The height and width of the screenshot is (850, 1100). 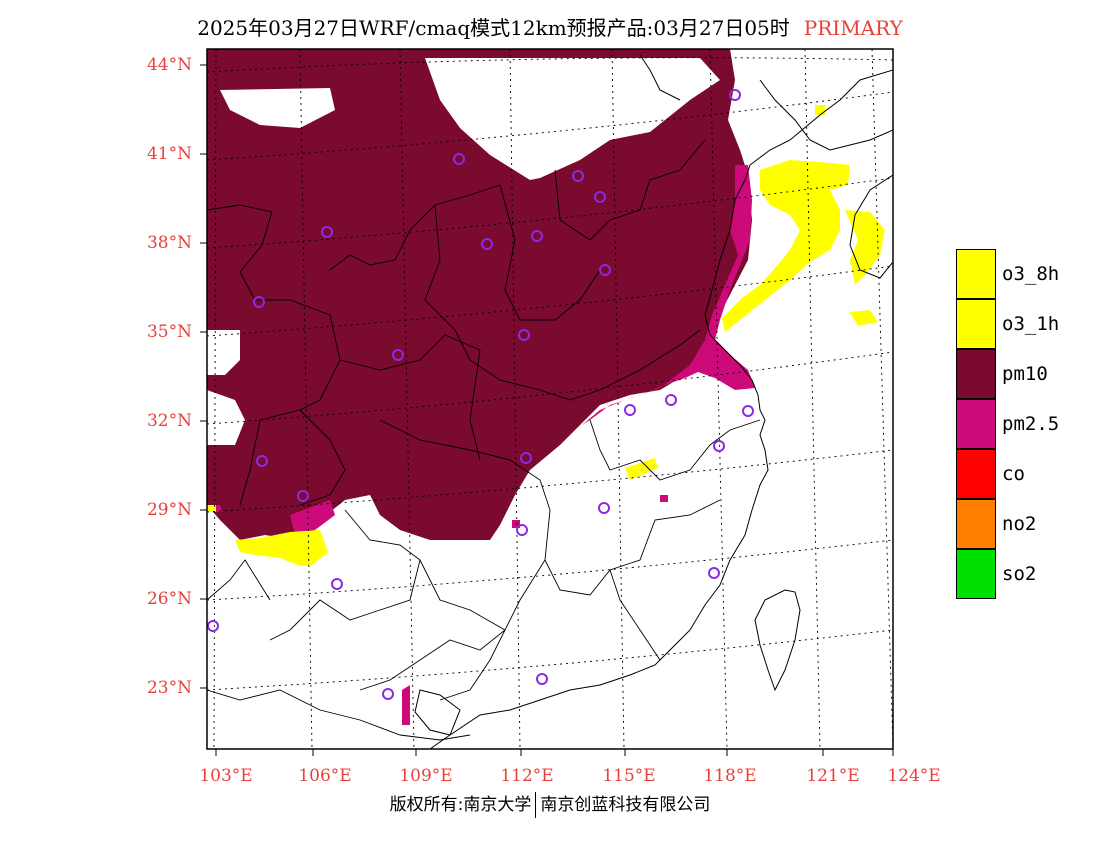 What do you see at coordinates (169, 599) in the screenshot?
I see `lat-label-26: 26°N` at bounding box center [169, 599].